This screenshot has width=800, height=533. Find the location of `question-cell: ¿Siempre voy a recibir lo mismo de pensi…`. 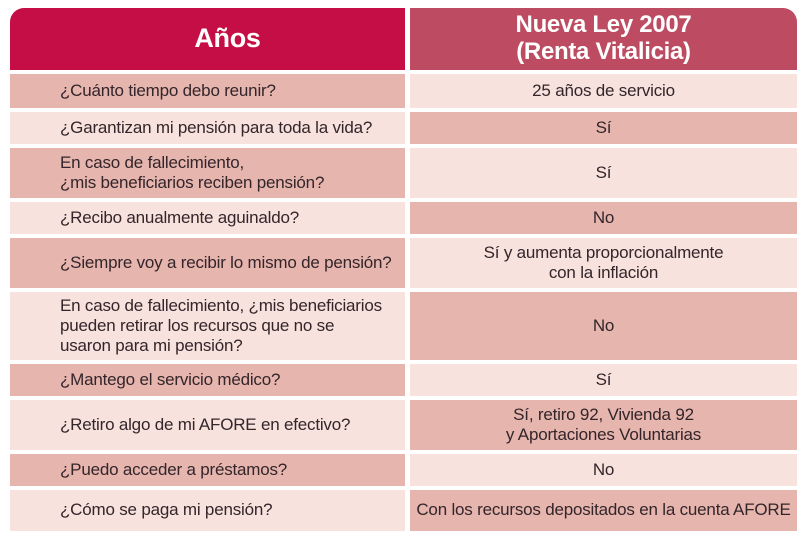

question-cell: ¿Siempre voy a recibir lo mismo de pensi… is located at coordinates (207, 262).